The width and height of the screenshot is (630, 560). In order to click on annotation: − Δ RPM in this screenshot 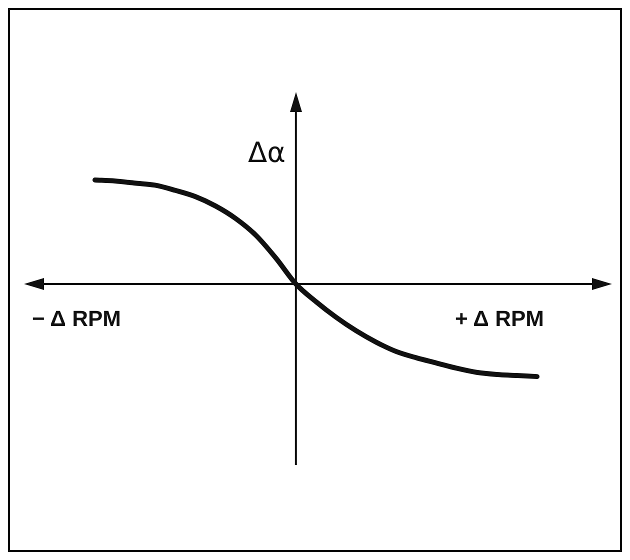, I will do `click(76, 319)`.